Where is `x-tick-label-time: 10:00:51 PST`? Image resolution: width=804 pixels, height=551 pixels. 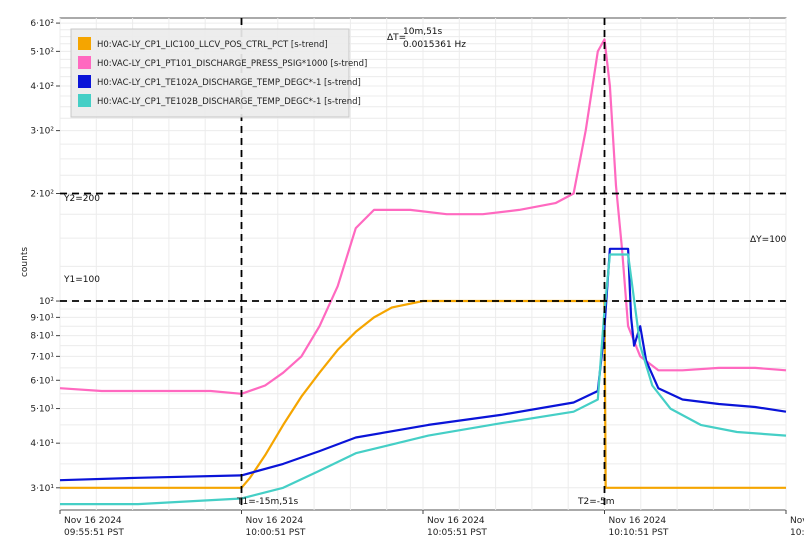
x-tick-label-time: 10:00:51 PST is located at coordinates (276, 533).